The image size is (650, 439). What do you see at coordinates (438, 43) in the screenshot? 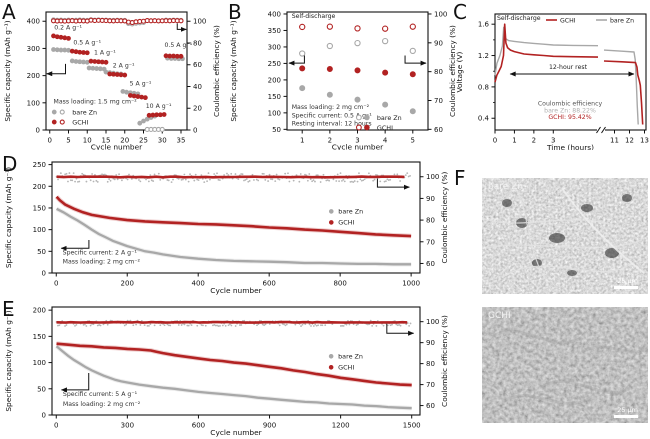
I see `right-tick-label: 90` at bounding box center [438, 43].